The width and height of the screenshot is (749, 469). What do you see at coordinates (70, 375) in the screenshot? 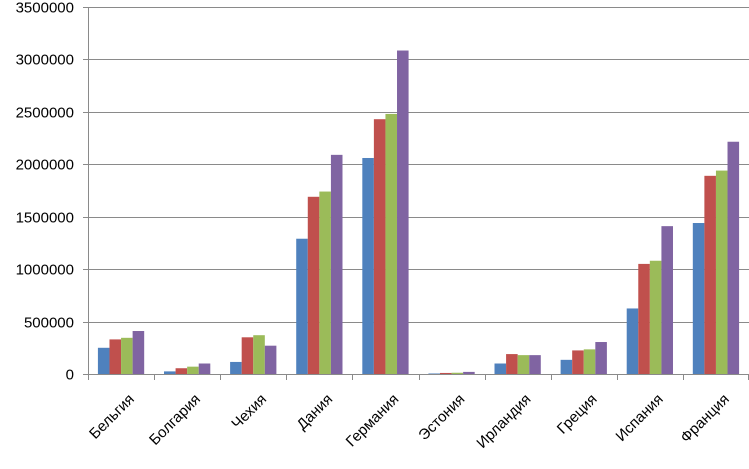
I see `y-tick-label: 0` at bounding box center [70, 375].